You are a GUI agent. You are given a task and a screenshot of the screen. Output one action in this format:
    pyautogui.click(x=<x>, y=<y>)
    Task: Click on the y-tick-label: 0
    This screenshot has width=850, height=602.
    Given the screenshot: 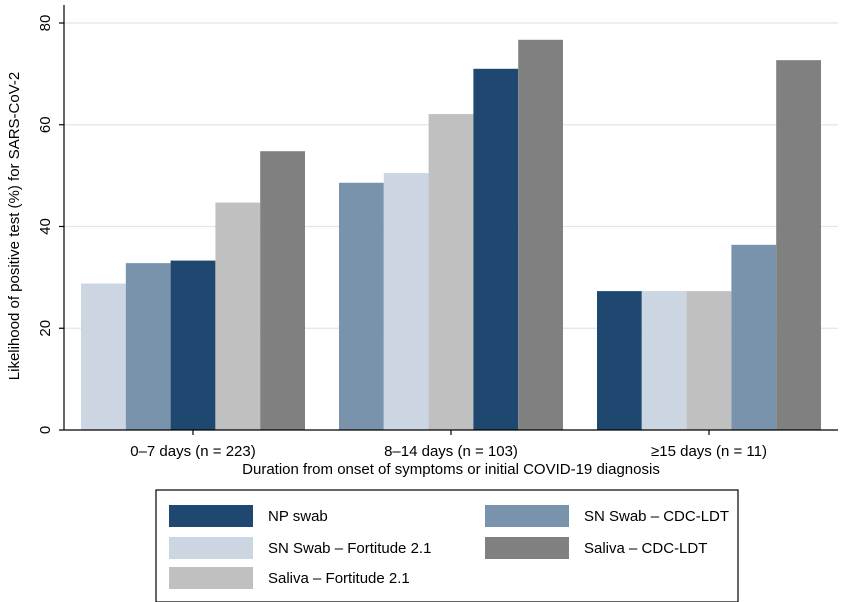 What is the action you would take?
    pyautogui.click(x=45, y=430)
    